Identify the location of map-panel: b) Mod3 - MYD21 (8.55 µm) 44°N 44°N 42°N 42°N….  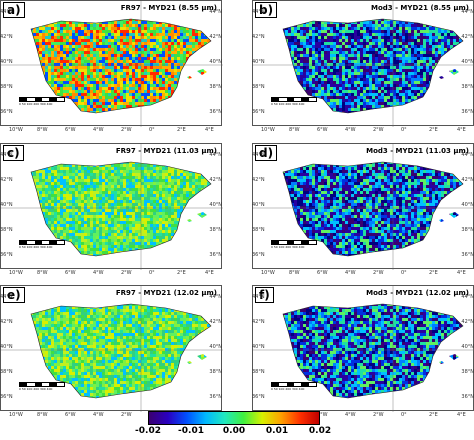
(363, 66).